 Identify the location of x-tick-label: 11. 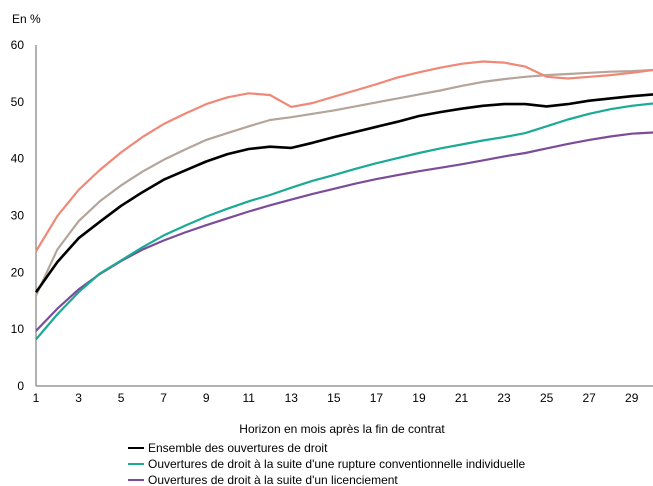
(249, 398).